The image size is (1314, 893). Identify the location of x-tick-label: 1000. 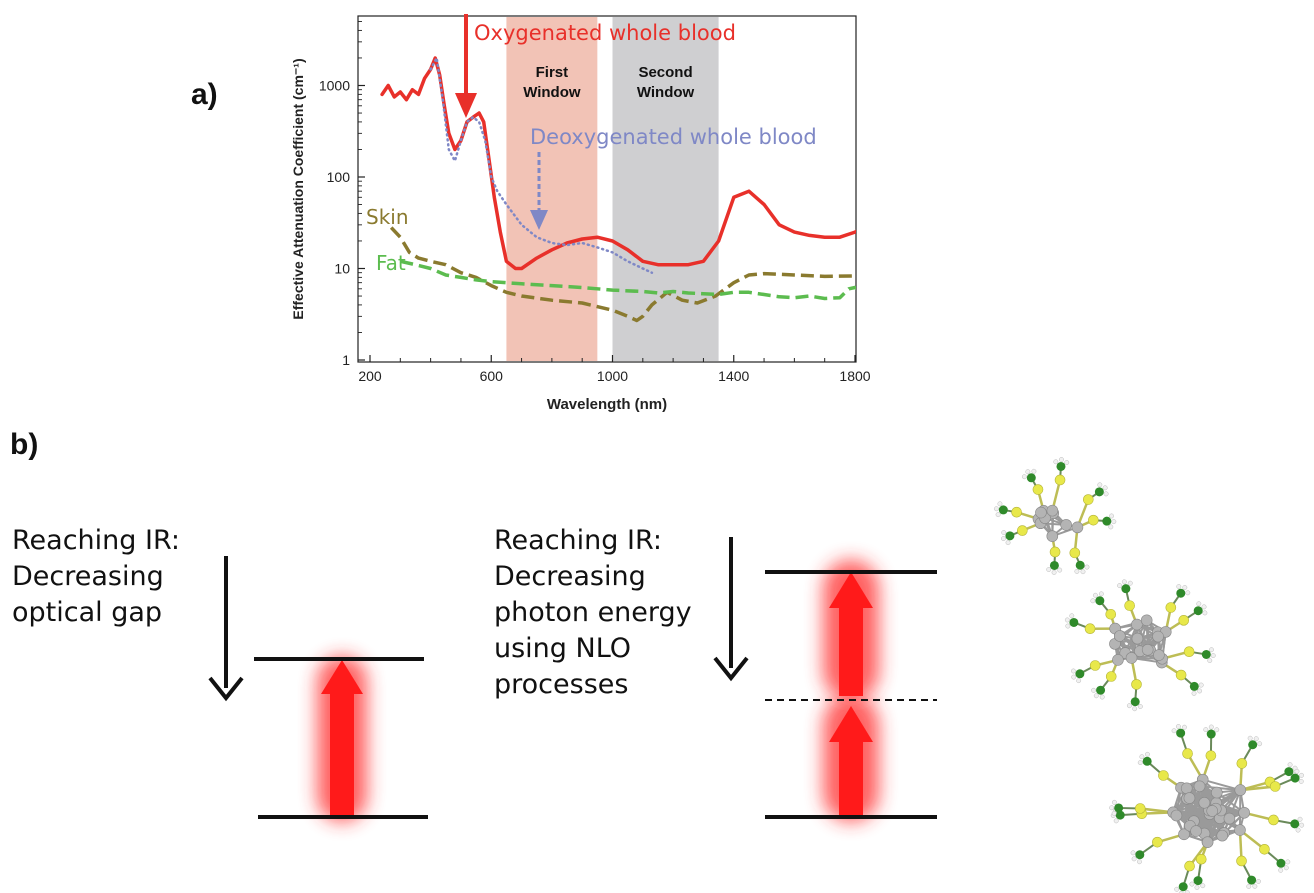
(612, 376).